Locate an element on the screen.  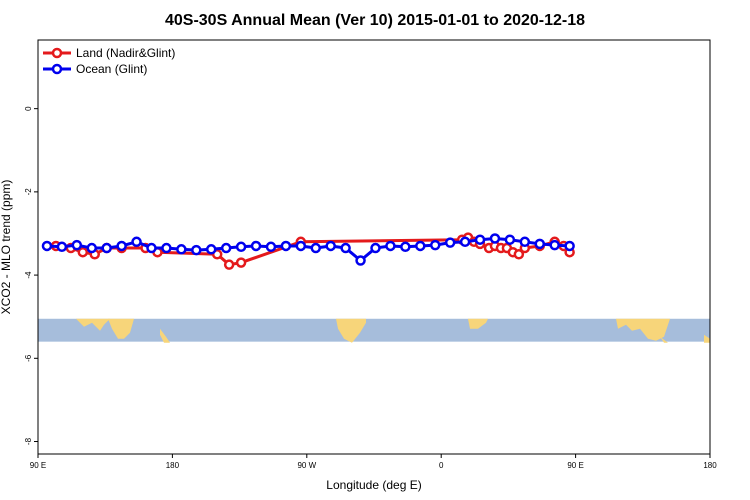
series-layer is located at coordinates (308, 251).